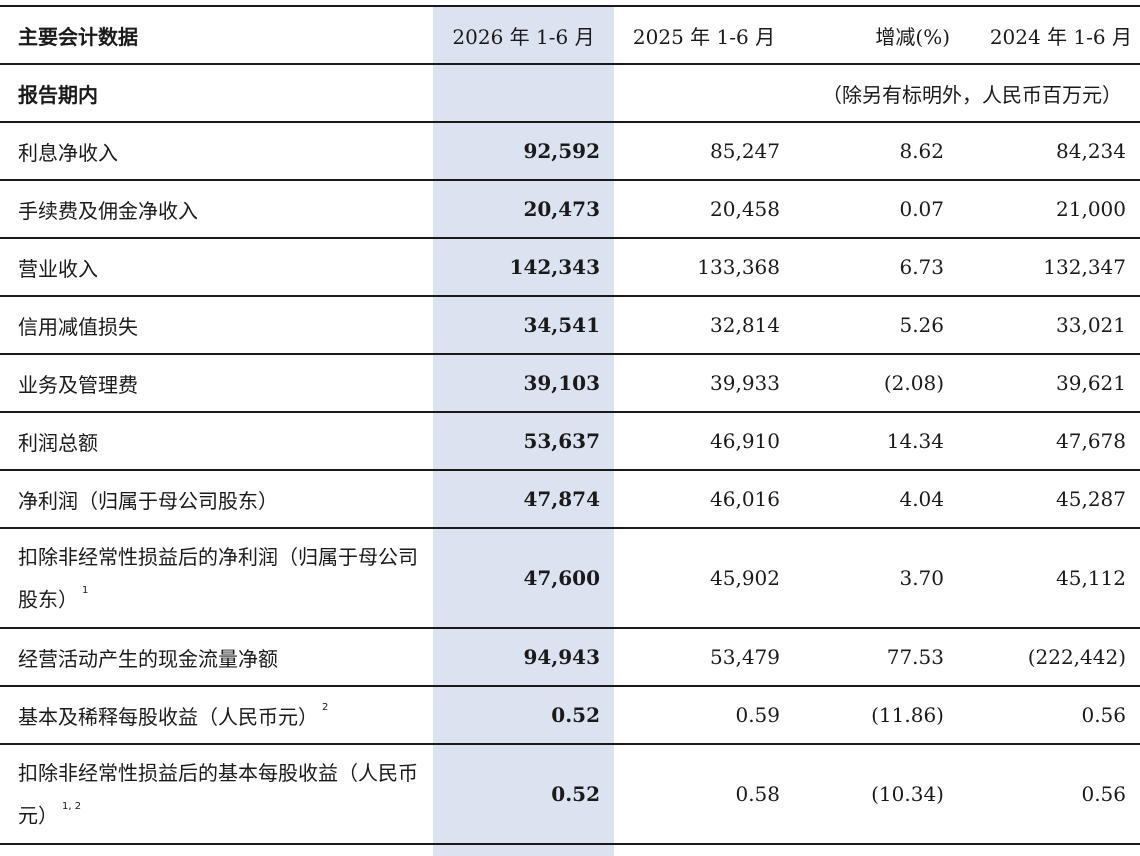 This screenshot has width=1140, height=856. What do you see at coordinates (704, 794) in the screenshot?
I see `value-2025: 0.58` at bounding box center [704, 794].